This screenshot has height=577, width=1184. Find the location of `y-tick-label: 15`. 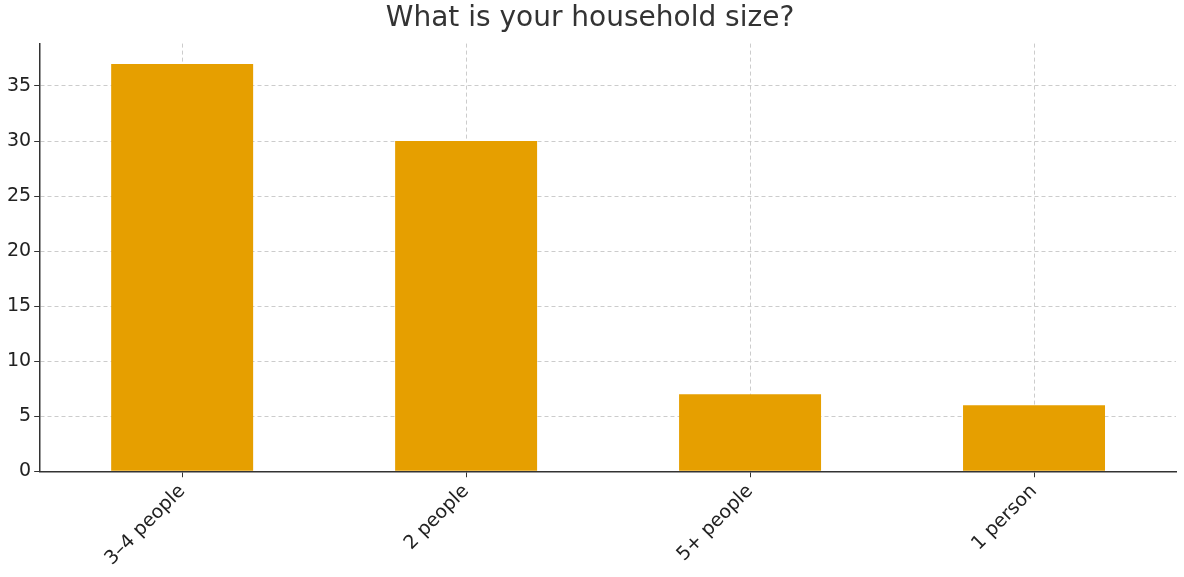

y-tick-label: 15 is located at coordinates (19, 304).